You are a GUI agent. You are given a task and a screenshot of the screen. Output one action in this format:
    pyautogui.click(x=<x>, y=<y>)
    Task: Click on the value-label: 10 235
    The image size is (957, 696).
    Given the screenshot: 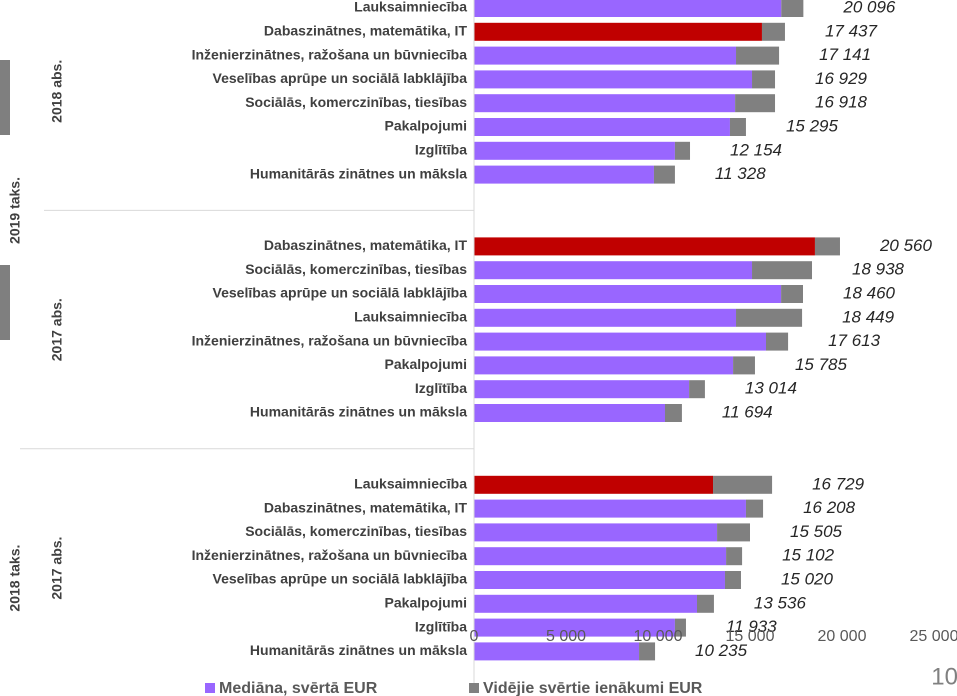 What is the action you would take?
    pyautogui.click(x=721, y=650)
    